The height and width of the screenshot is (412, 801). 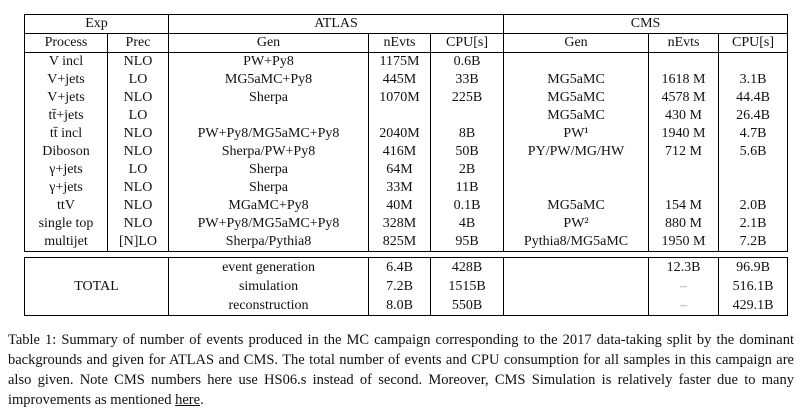 What do you see at coordinates (466, 80) in the screenshot?
I see `cell-atlas_cpu: 33B` at bounding box center [466, 80].